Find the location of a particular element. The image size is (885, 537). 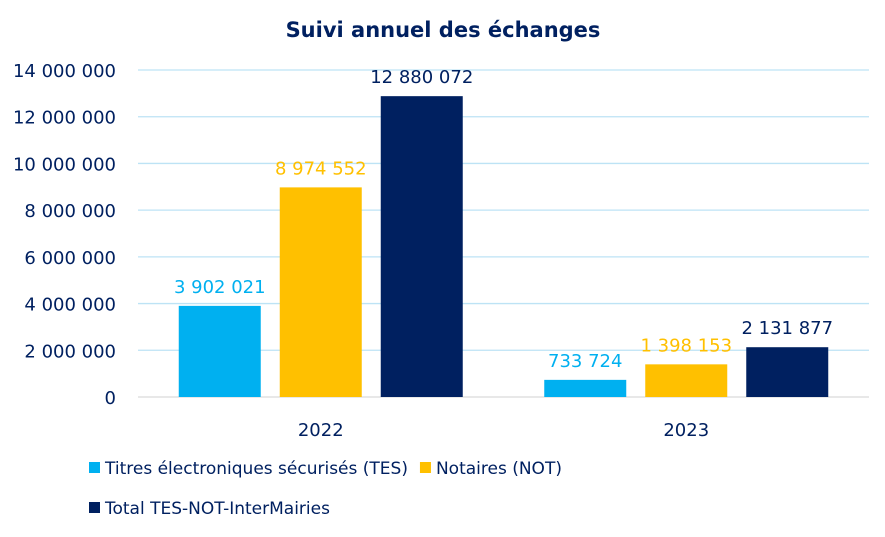

y-tick-label: 14 000 000 is located at coordinates (64, 71).